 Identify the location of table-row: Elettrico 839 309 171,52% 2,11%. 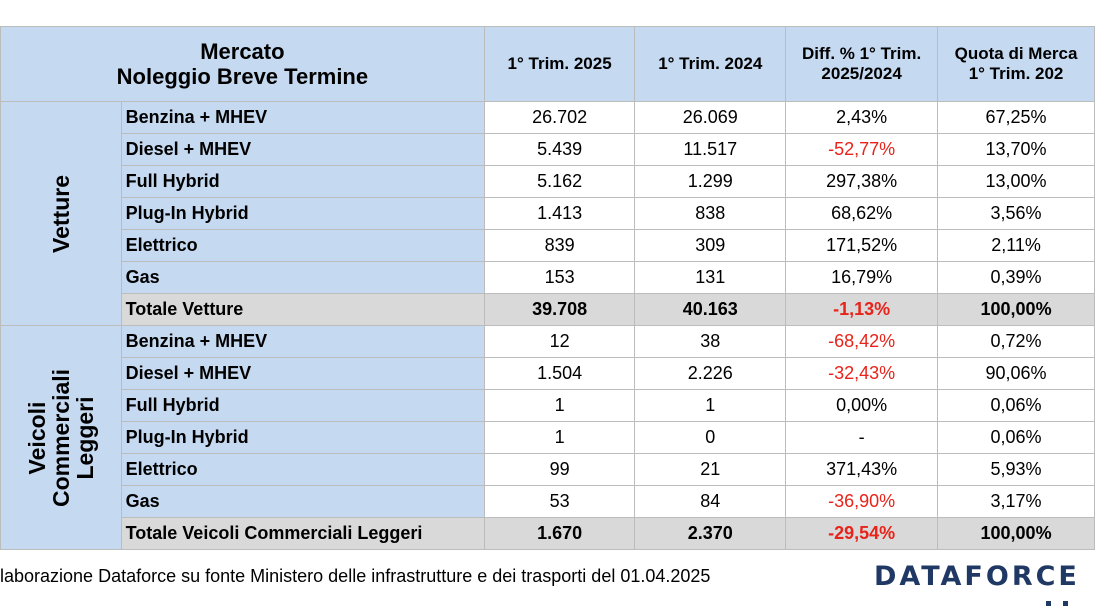
(548, 245).